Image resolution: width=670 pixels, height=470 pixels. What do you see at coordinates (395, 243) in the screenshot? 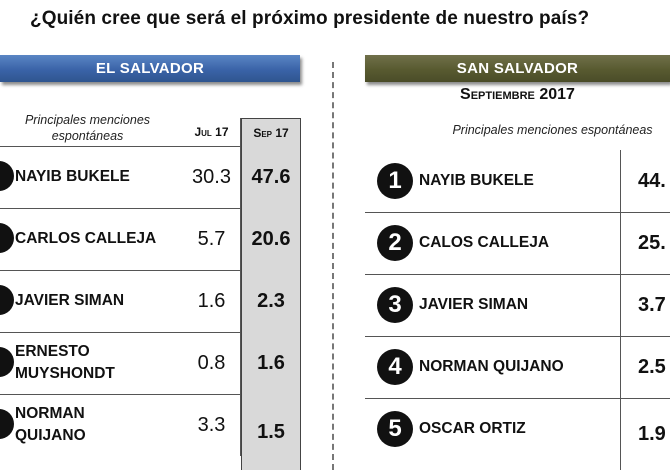
I see `rank-badge: 2` at bounding box center [395, 243].